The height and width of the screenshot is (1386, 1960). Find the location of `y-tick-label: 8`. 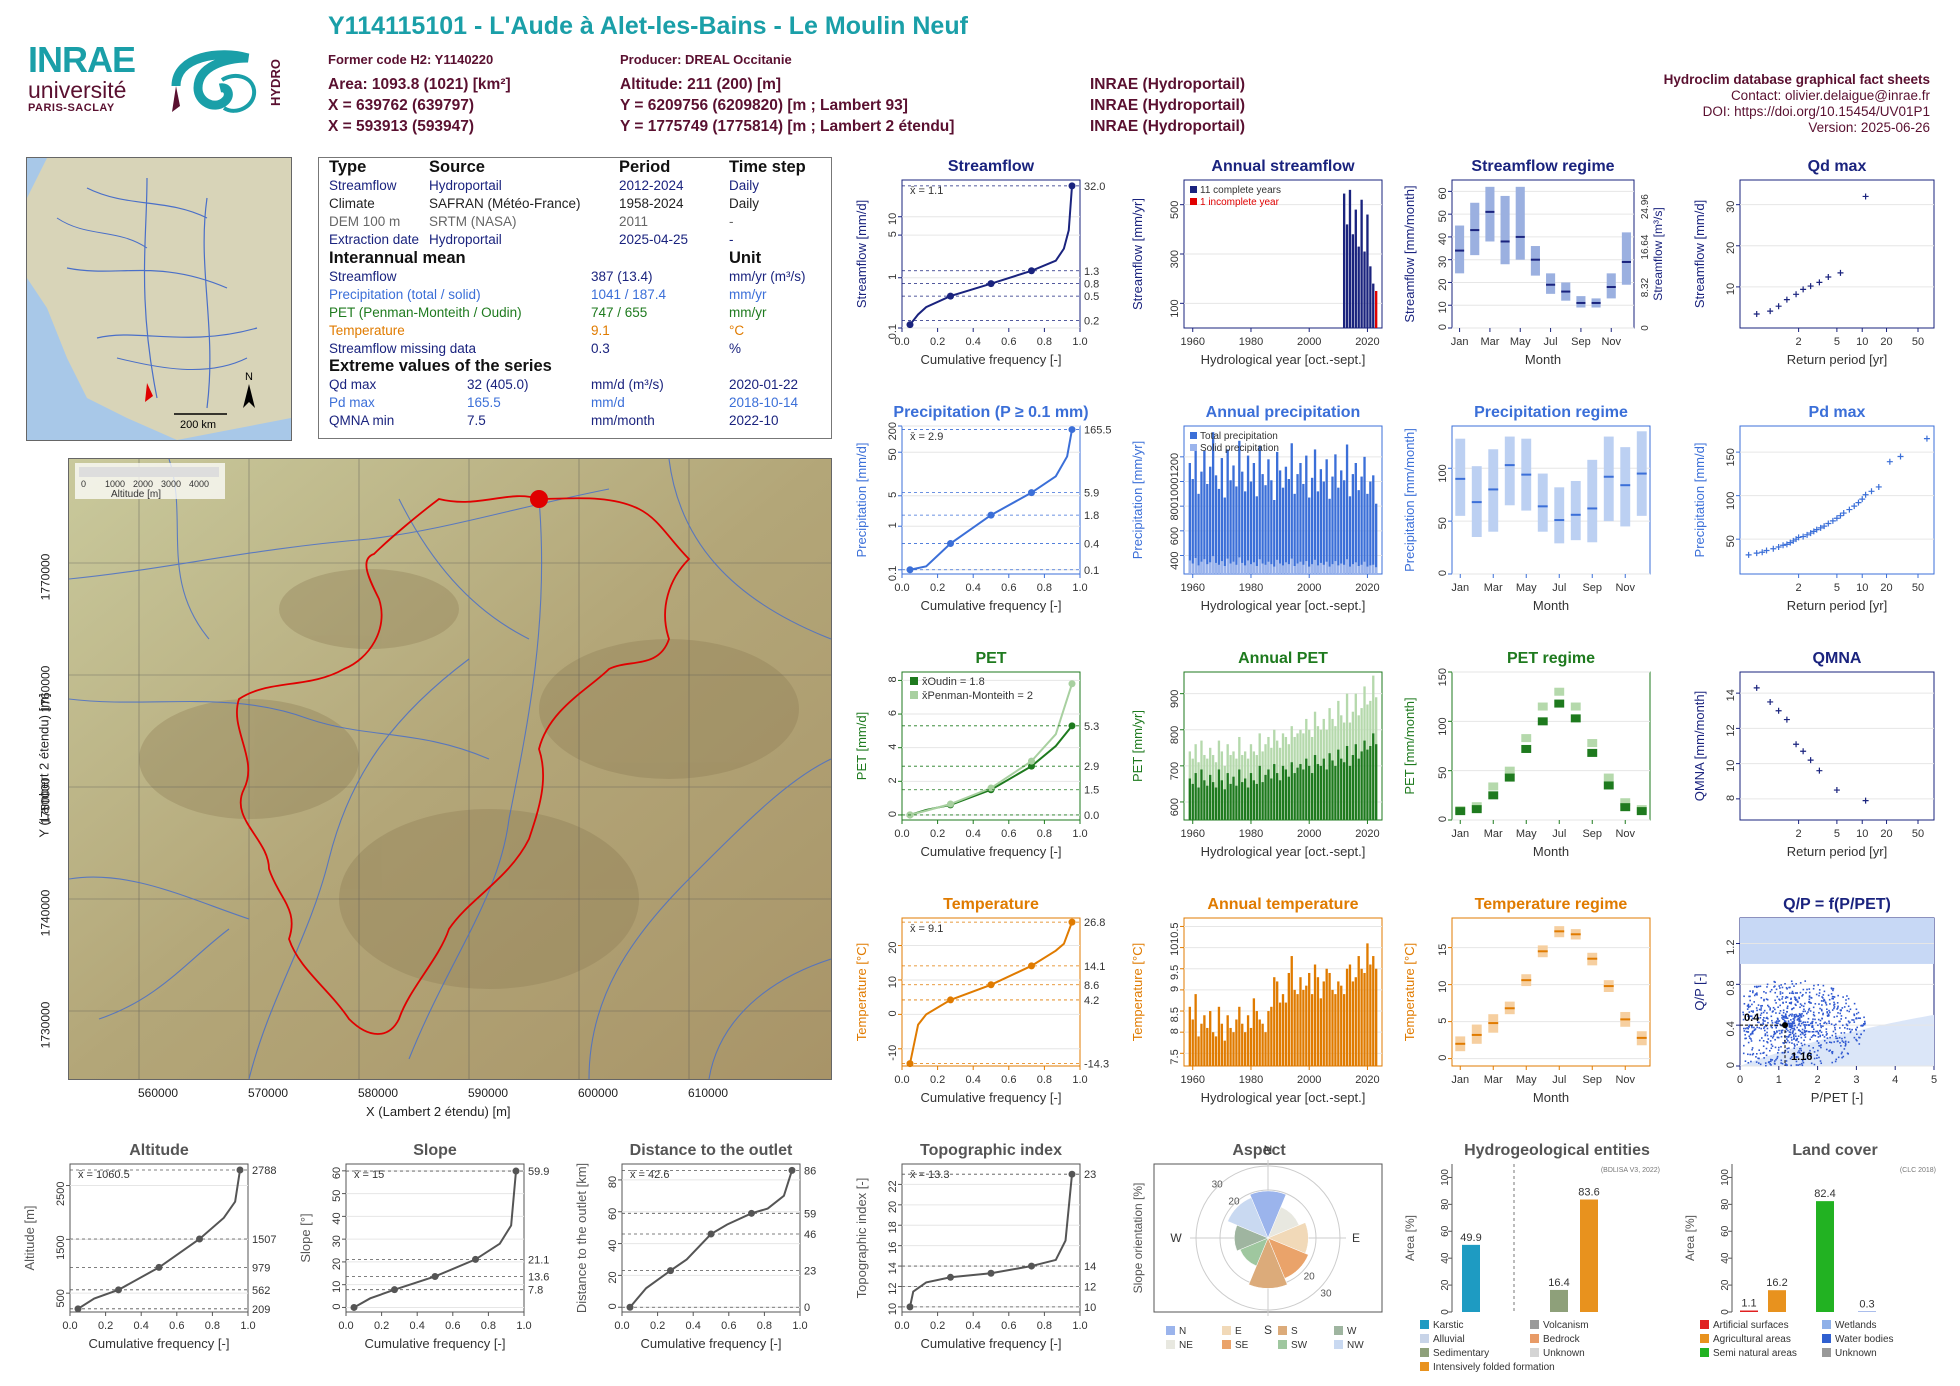

y-tick-label: 8 is located at coordinates (893, 679).